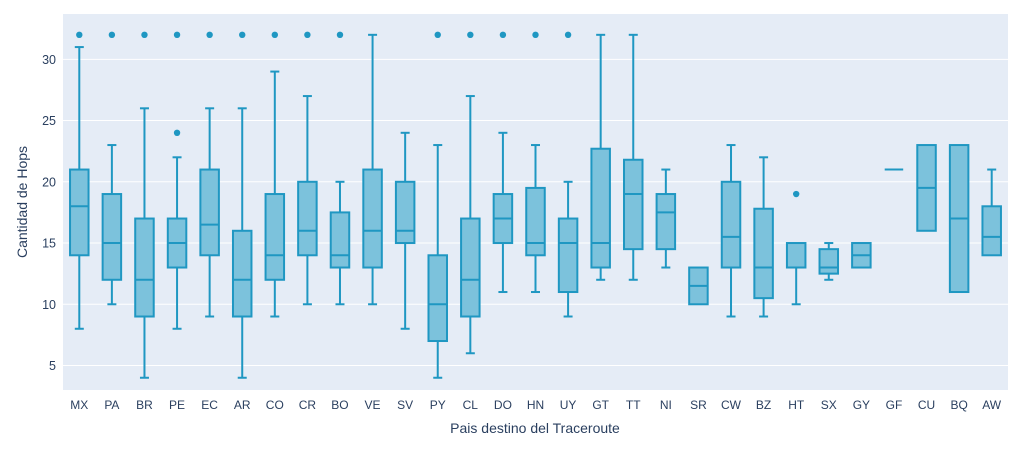  I want to click on x-tick-label-SV: SV, so click(405, 405).